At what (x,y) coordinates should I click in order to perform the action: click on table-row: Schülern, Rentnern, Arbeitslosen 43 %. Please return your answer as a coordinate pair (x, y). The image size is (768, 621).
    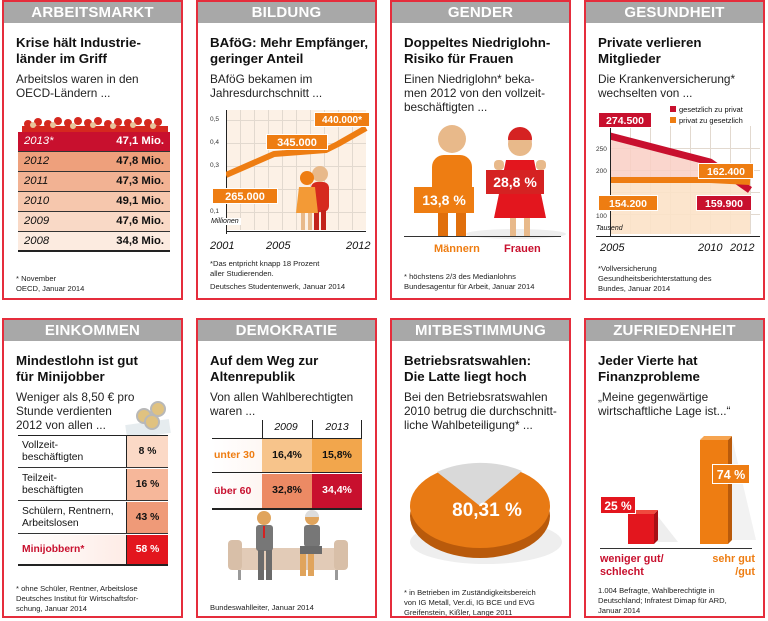
    Looking at the image, I should click on (93, 518).